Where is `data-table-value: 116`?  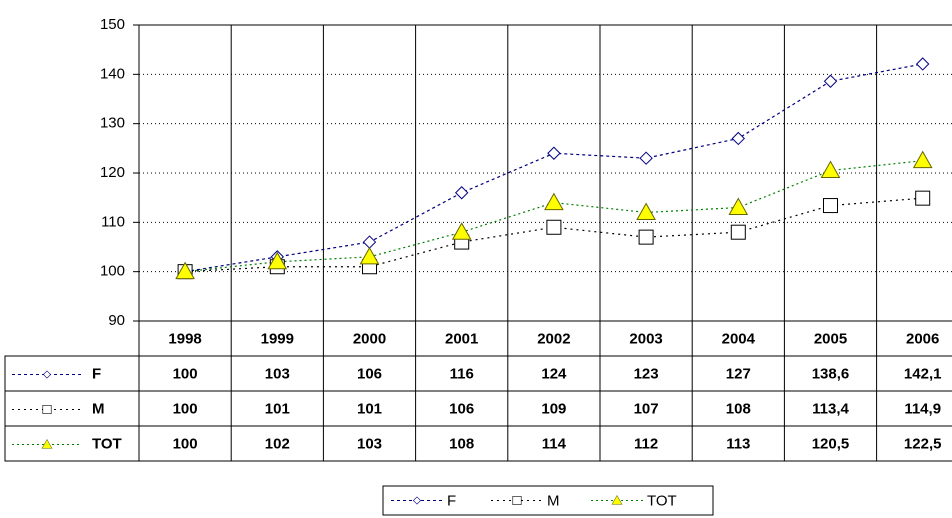
data-table-value: 116 is located at coordinates (462, 373).